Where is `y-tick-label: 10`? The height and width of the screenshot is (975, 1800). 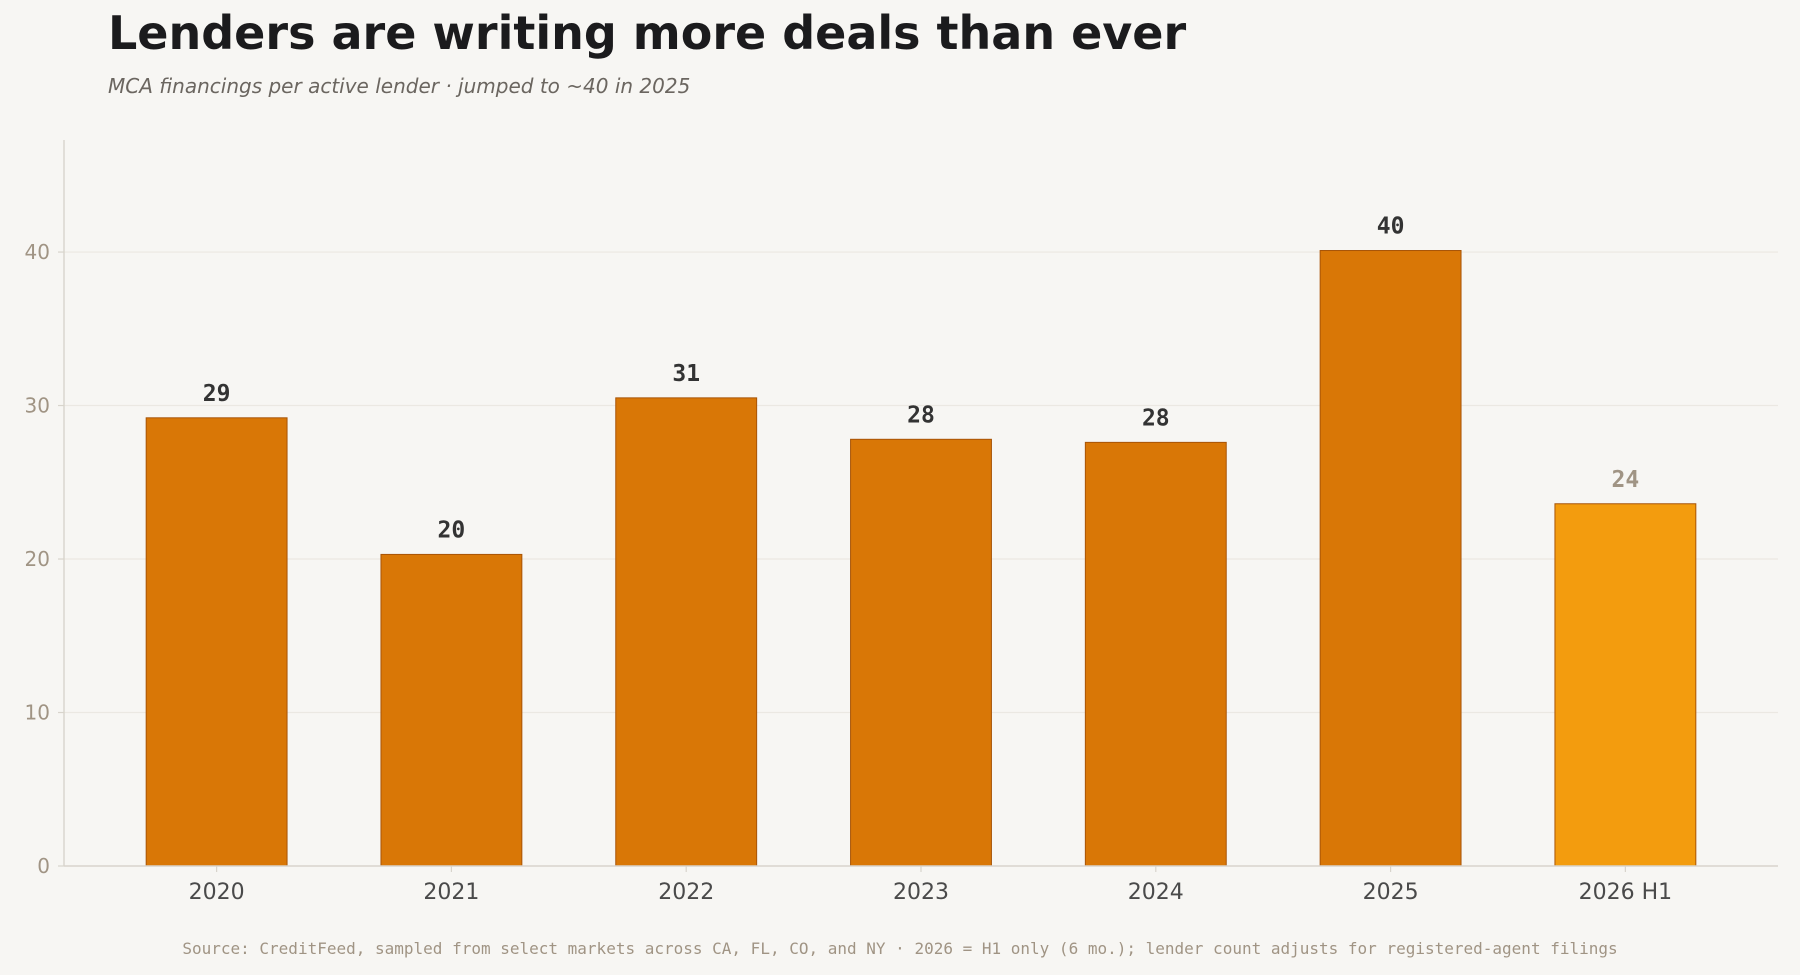 y-tick-label: 10 is located at coordinates (37, 713).